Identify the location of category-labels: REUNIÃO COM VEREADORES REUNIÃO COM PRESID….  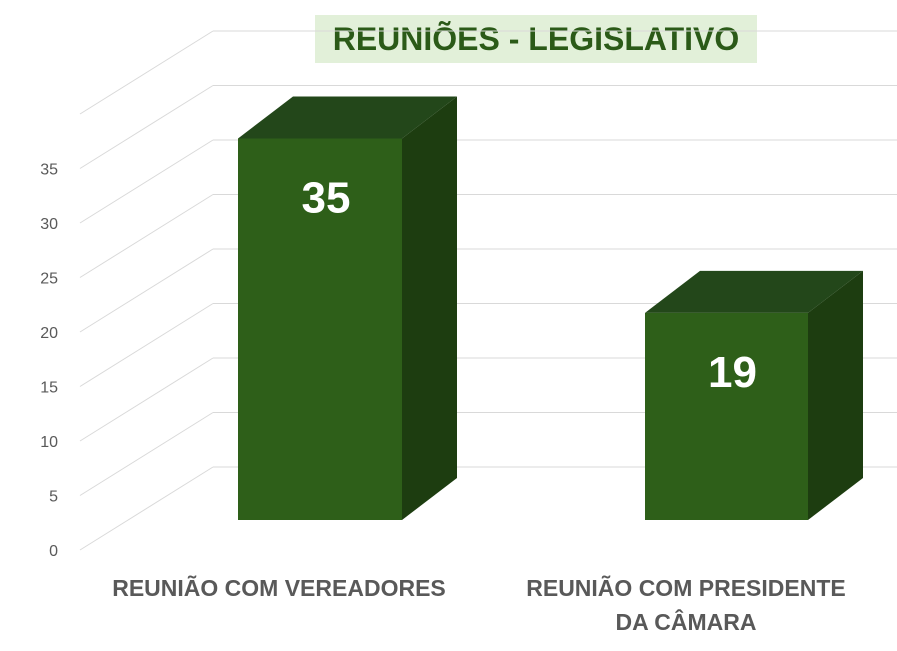
(479, 604).